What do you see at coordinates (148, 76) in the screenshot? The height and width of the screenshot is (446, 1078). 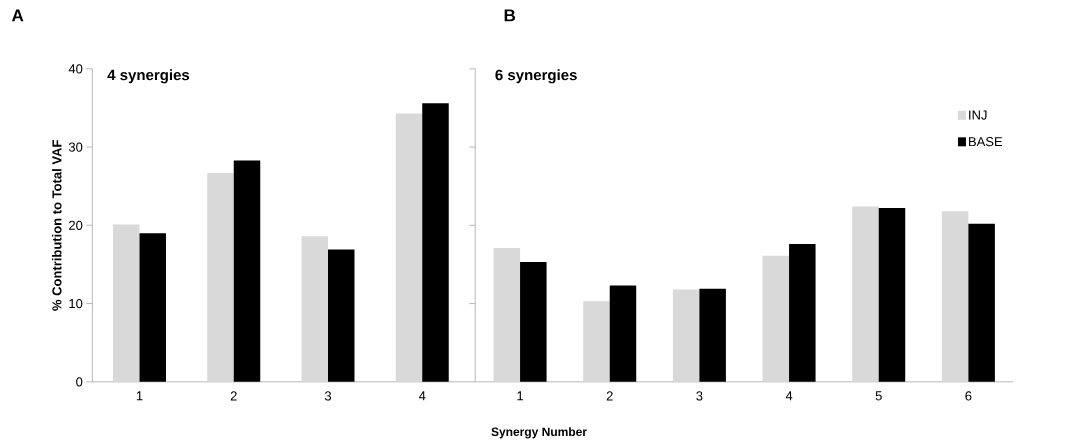 I see `chart-title: 4 synergies` at bounding box center [148, 76].